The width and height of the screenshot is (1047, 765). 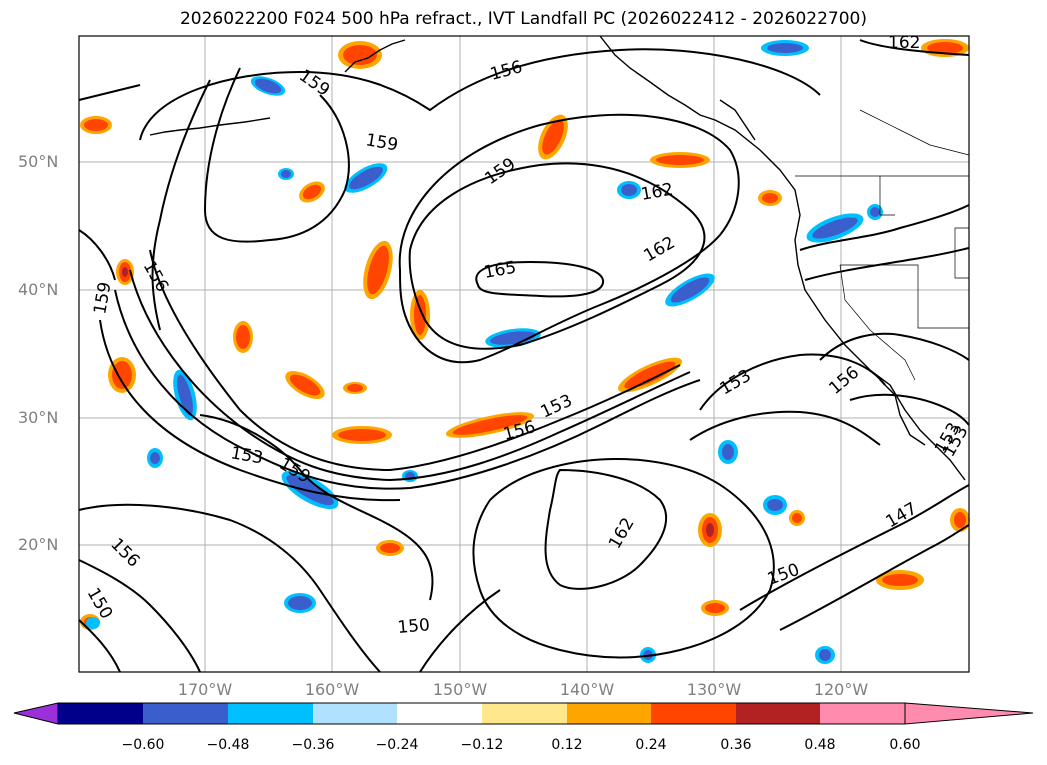 What do you see at coordinates (905, 745) in the screenshot?
I see `colorbar-tick: 0.60` at bounding box center [905, 745].